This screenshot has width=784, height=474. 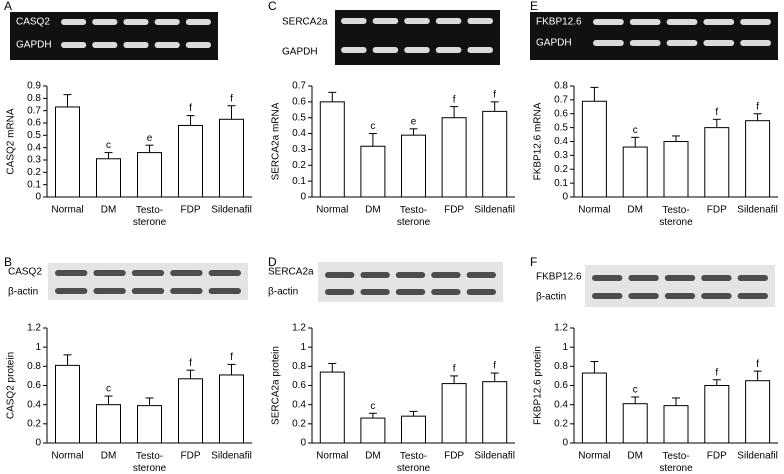 I want to click on panel-letter: A, so click(x=8, y=6).